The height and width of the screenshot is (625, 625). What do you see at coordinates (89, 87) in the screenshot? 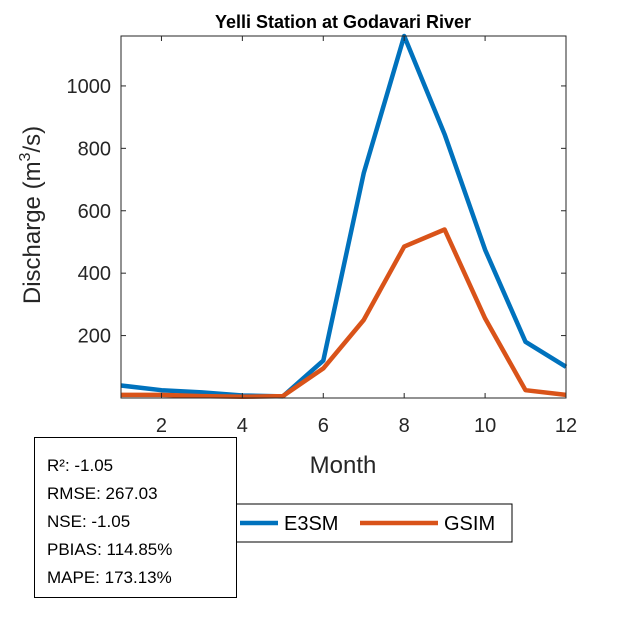
I see `y-tick-label: 1000` at bounding box center [89, 87].